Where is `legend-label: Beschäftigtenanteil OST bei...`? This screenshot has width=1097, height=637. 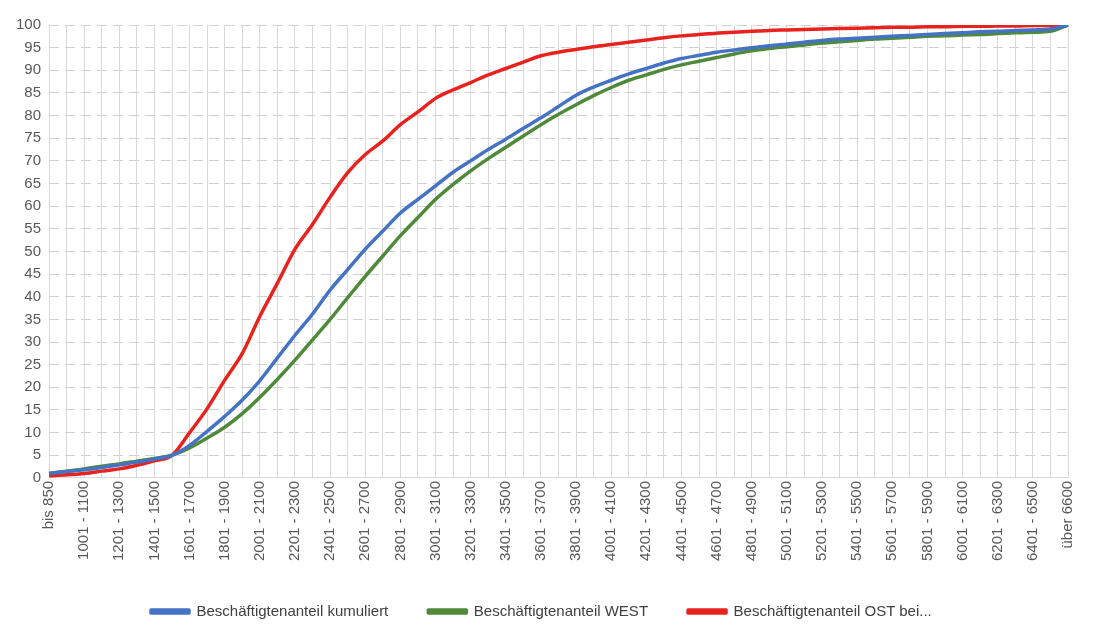 legend-label: Beschäftigtenanteil OST bei... is located at coordinates (832, 610).